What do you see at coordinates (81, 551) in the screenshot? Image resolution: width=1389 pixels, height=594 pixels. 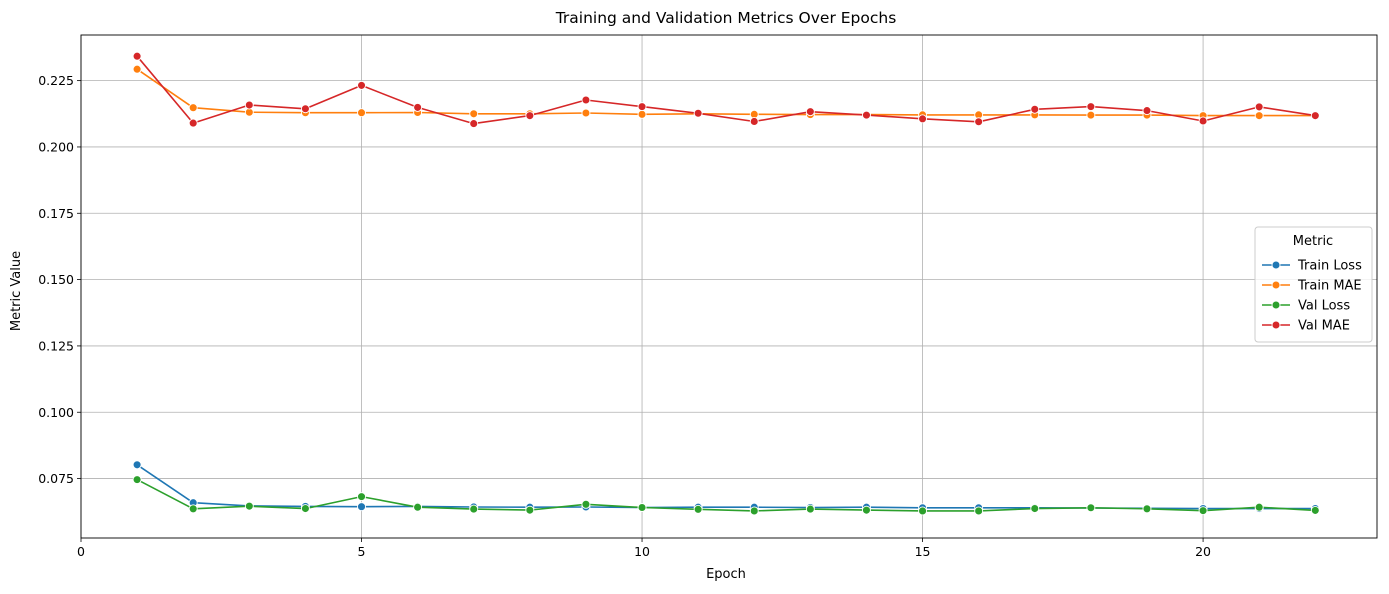 I see `x-tick-label: 0` at bounding box center [81, 551].